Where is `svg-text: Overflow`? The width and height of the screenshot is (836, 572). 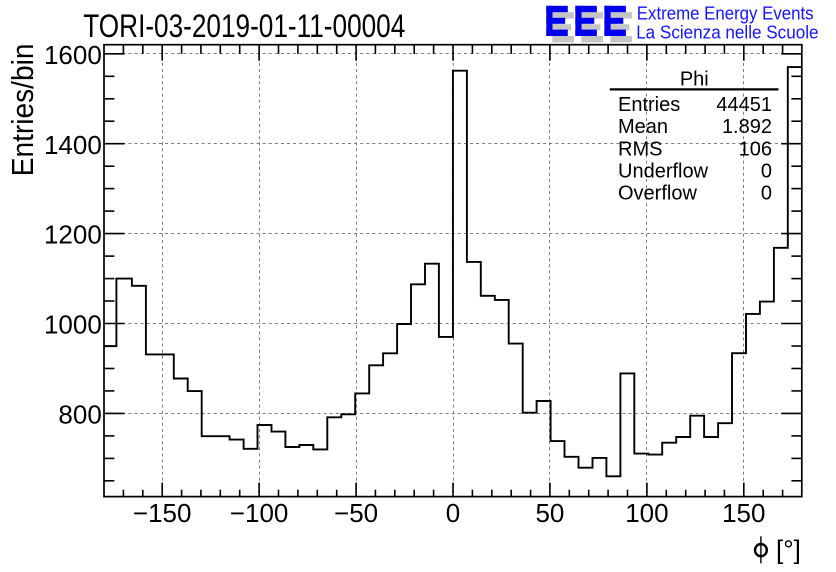
svg-text: Overflow is located at coordinates (657, 194).